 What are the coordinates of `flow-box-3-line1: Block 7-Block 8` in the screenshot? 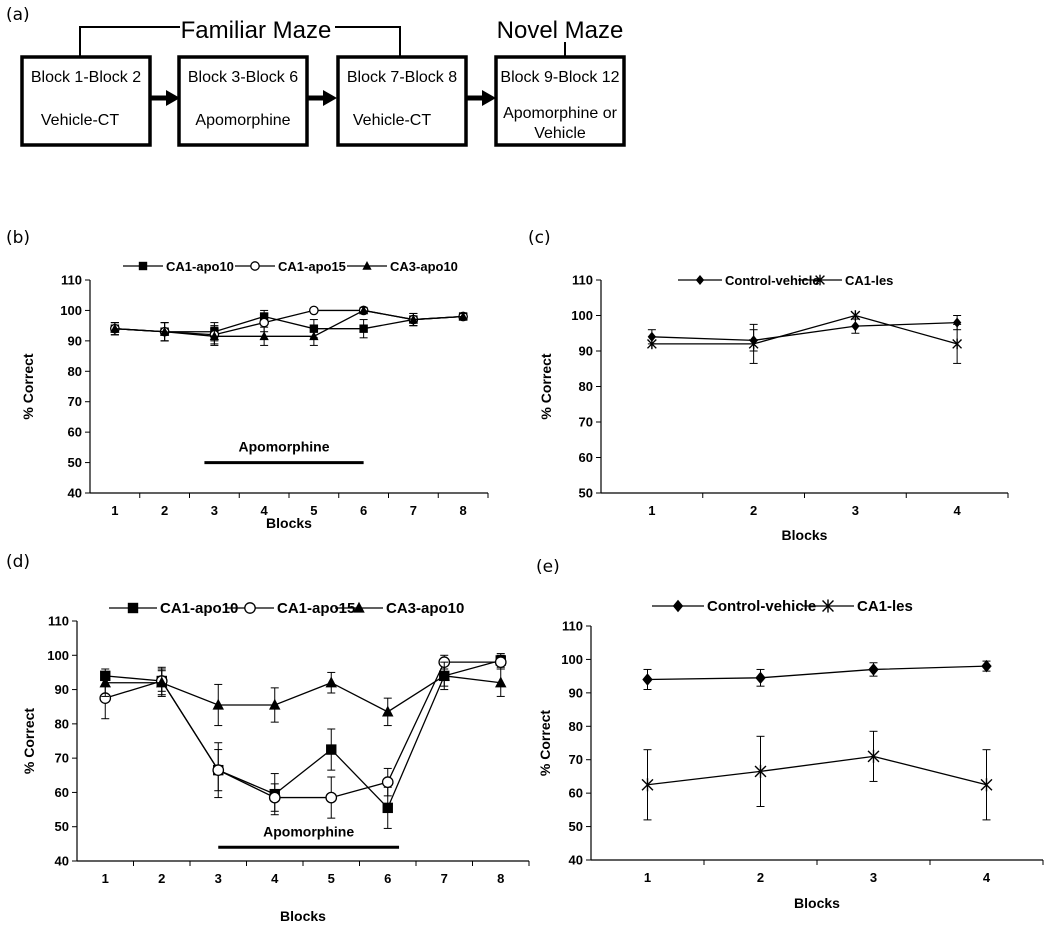 It's located at (402, 77).